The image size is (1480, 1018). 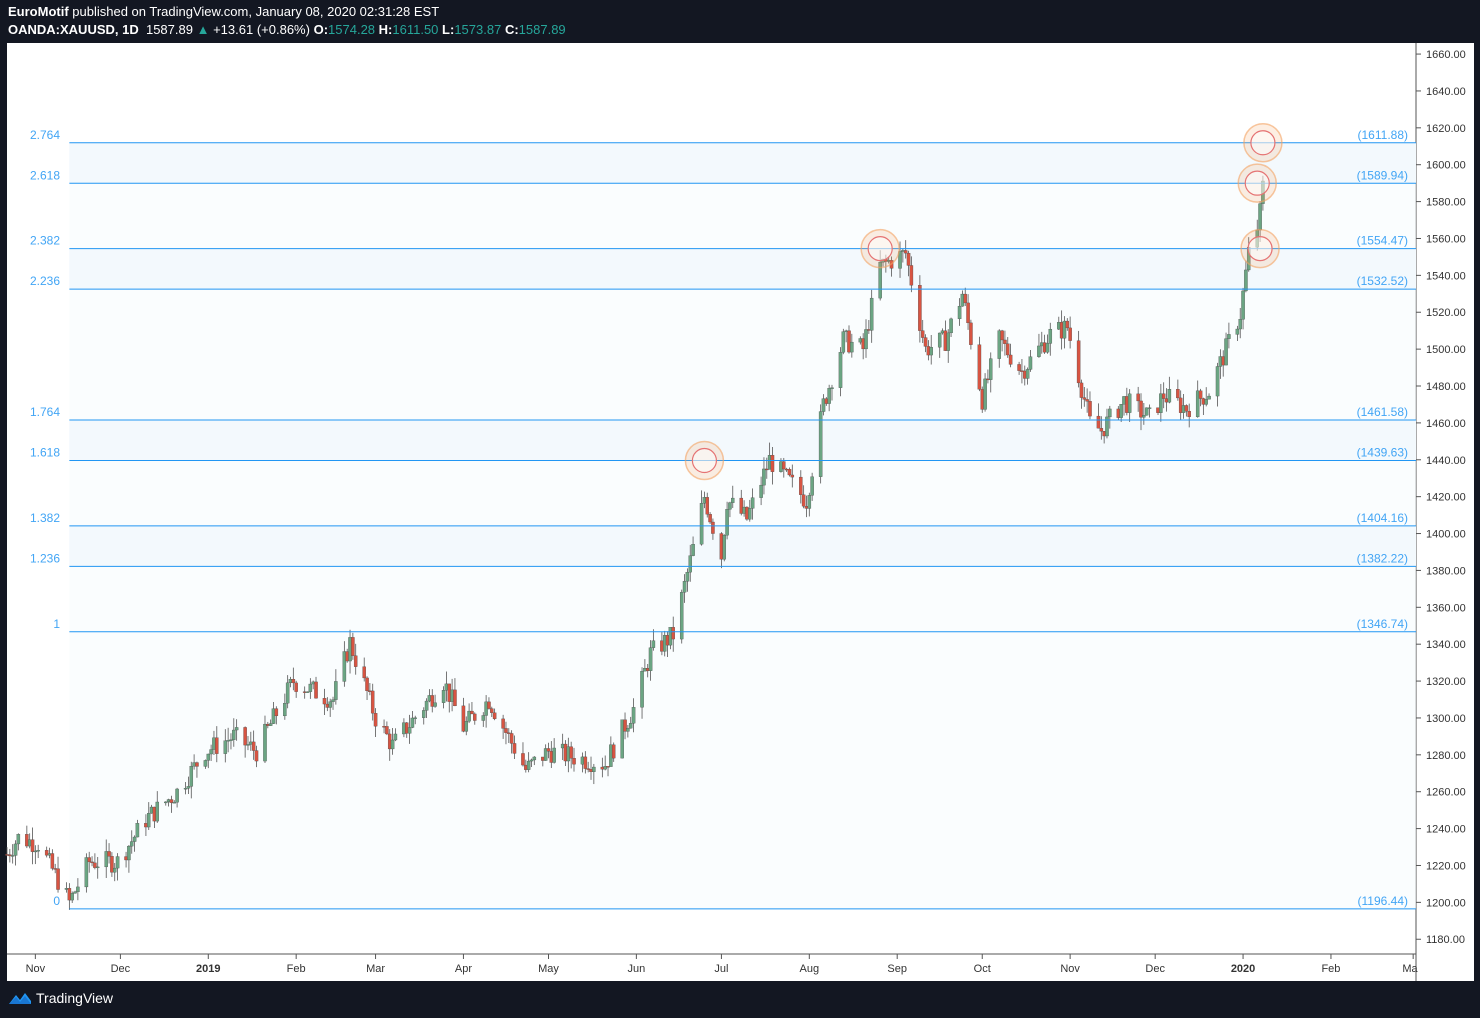 I want to click on x-tick-label: Feb, so click(x=1330, y=969).